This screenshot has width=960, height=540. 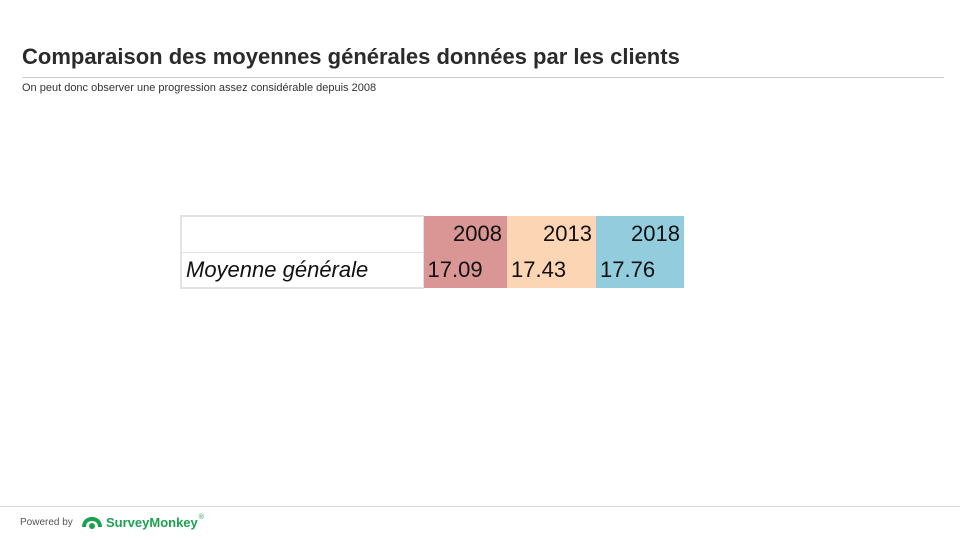 What do you see at coordinates (302, 233) in the screenshot?
I see `table-corner-cell` at bounding box center [302, 233].